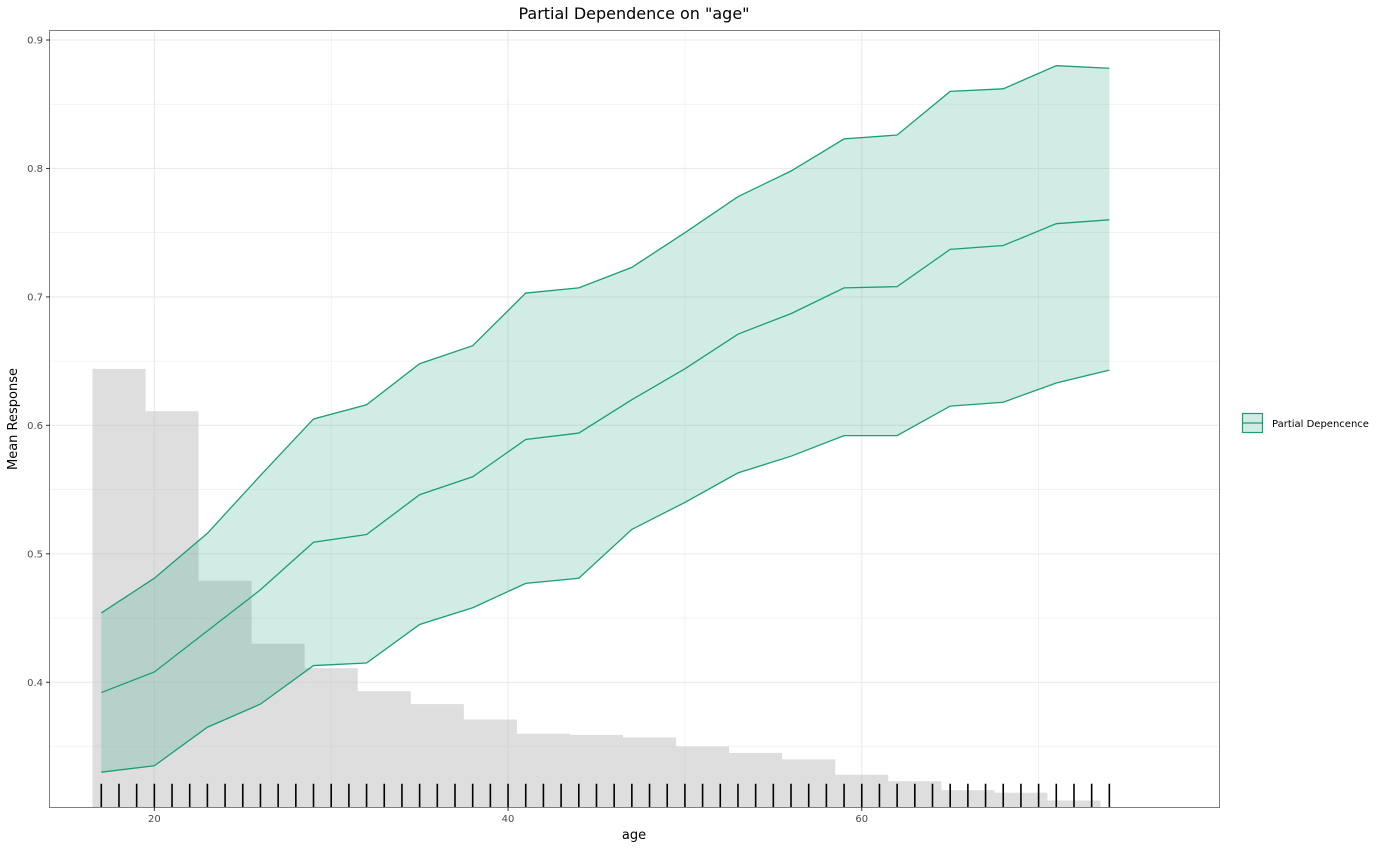  I want to click on legend: Partial Depencence, so click(1305, 423).